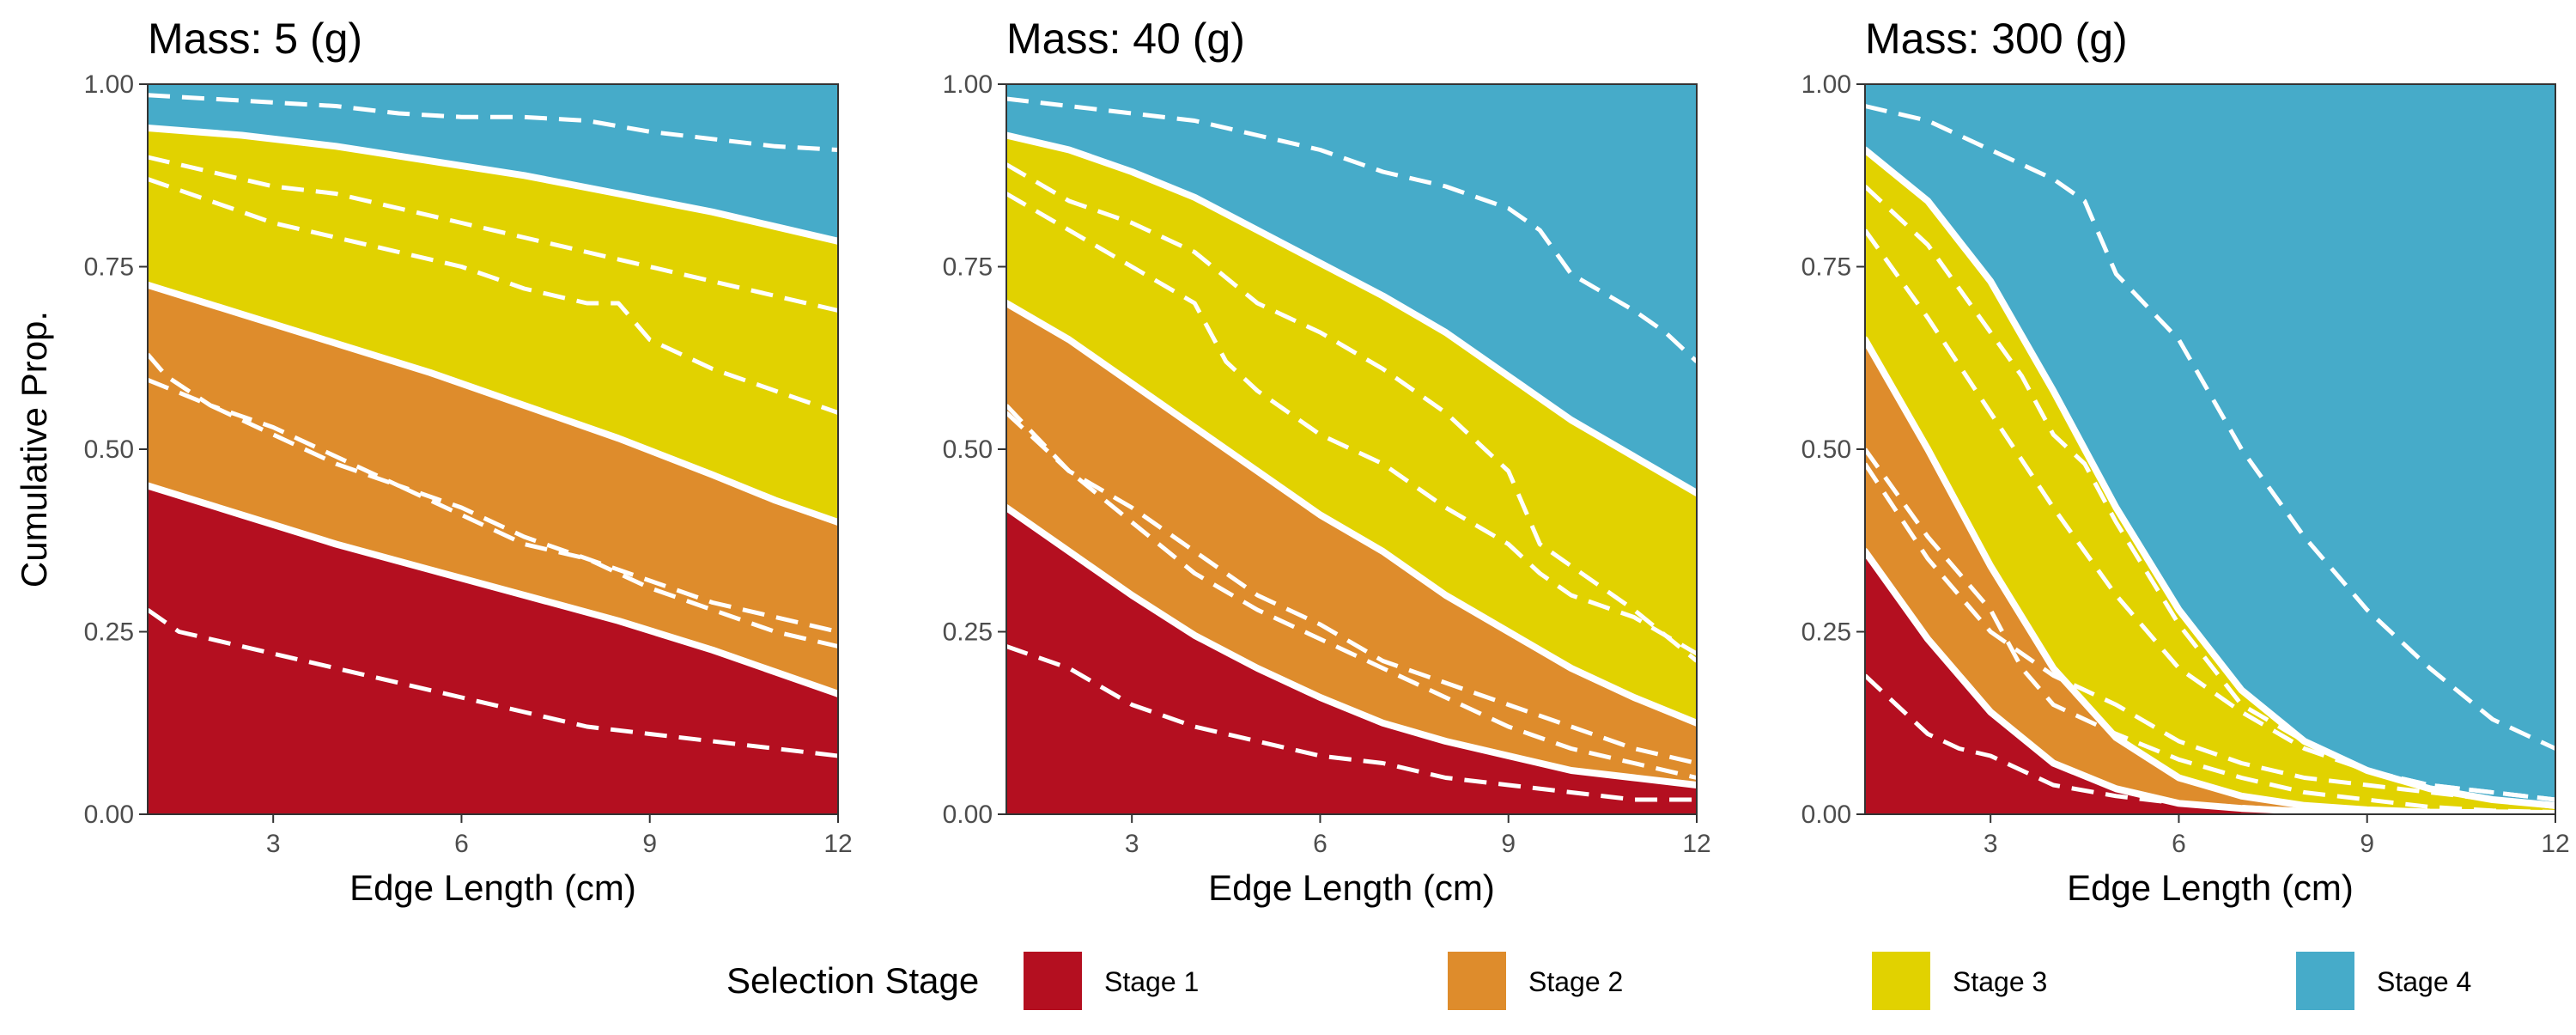 This screenshot has height=1035, width=2576. I want to click on panel-2-x-tick-label: 3, so click(1132, 844).